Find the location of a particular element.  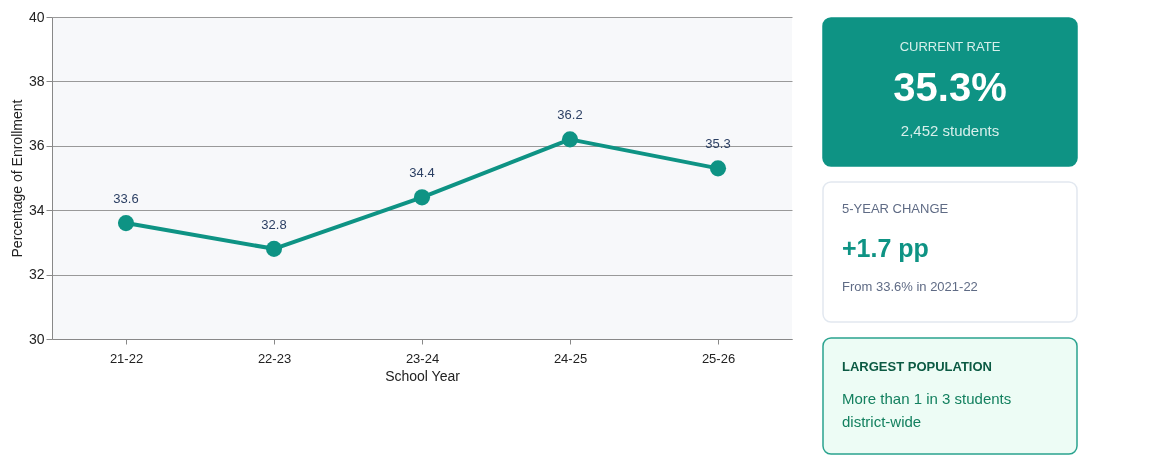

text: From 33.6% in 2021-22 is located at coordinates (910, 286).